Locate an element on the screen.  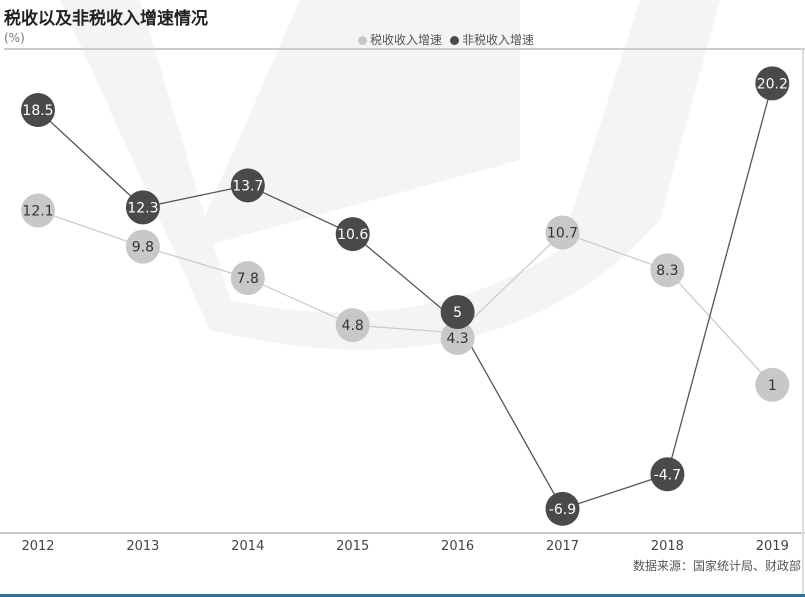
data-label: 12.1 is located at coordinates (37, 212).